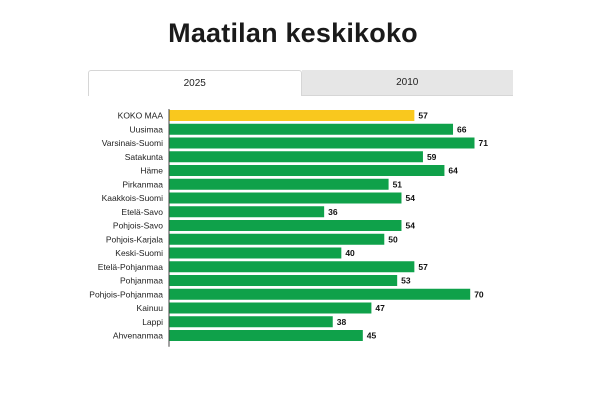 This screenshot has width=600, height=400. Describe the element at coordinates (484, 143) in the screenshot. I see `data-label: 71` at that location.